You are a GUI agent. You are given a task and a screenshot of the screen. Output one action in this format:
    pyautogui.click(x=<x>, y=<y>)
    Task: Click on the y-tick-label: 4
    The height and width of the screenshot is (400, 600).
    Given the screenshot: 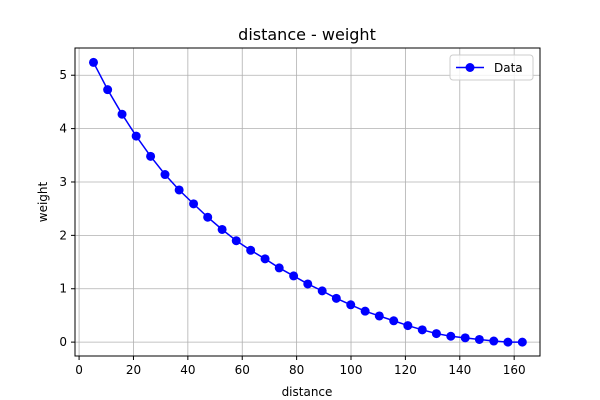 What is the action you would take?
    pyautogui.click(x=63, y=129)
    